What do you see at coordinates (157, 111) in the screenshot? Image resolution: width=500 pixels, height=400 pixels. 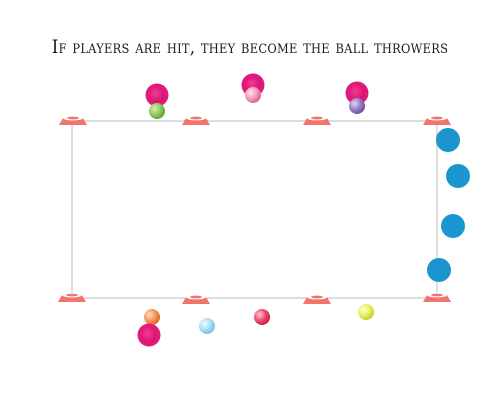 I see `ball-green` at bounding box center [157, 111].